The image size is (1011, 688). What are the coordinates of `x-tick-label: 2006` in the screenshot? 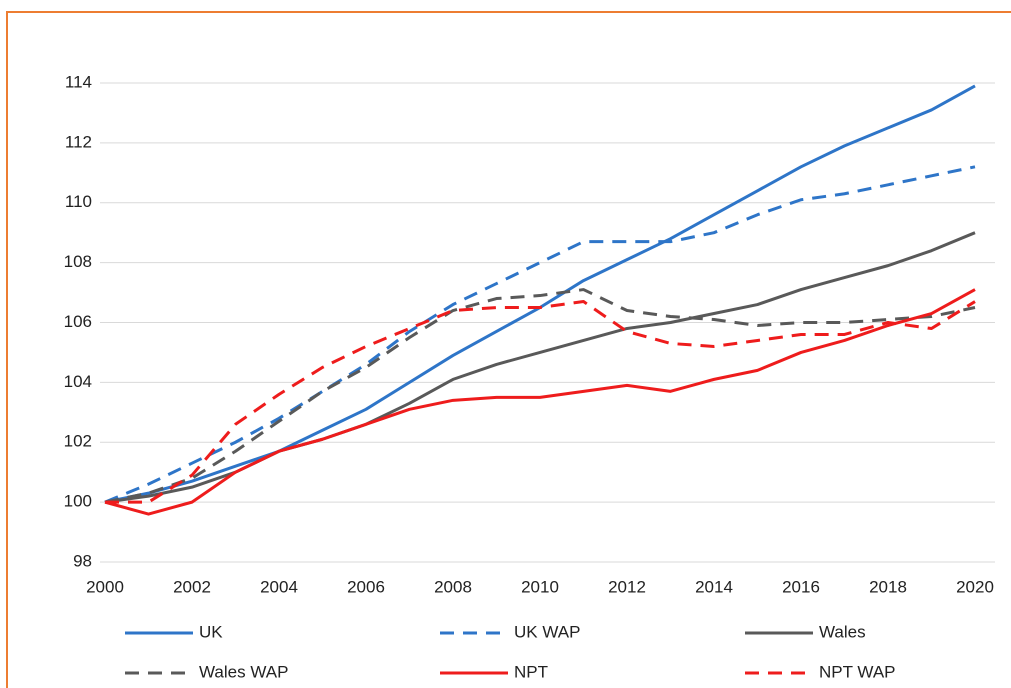 It's located at (366, 586).